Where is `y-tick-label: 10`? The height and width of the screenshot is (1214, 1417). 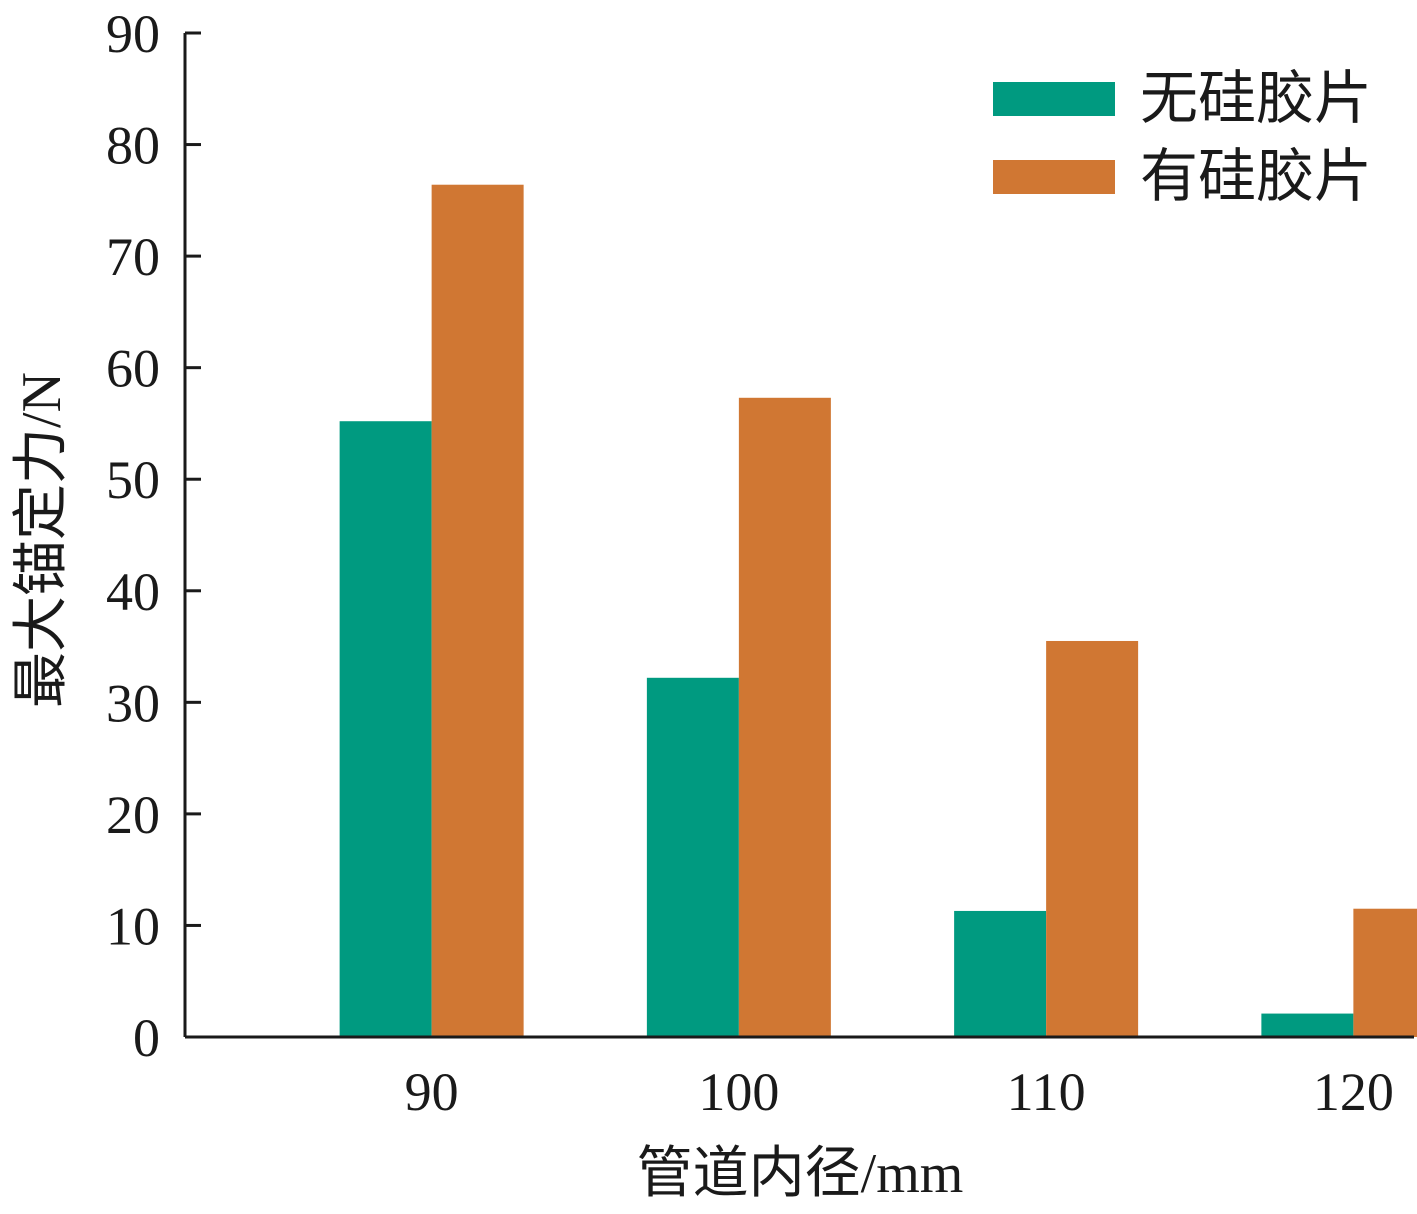
y-tick-label: 10 is located at coordinates (133, 926).